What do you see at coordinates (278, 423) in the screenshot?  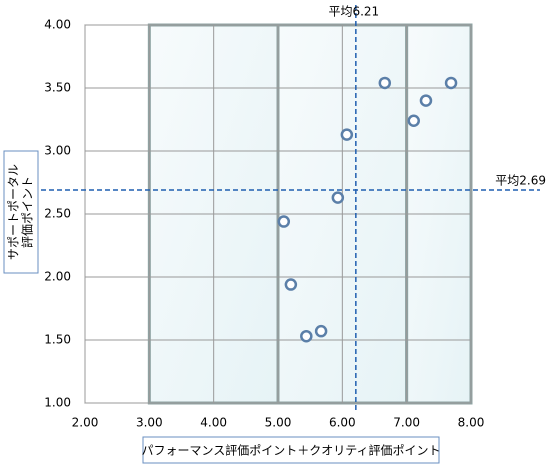 I see `x-tick-label: 5.00` at bounding box center [278, 423].